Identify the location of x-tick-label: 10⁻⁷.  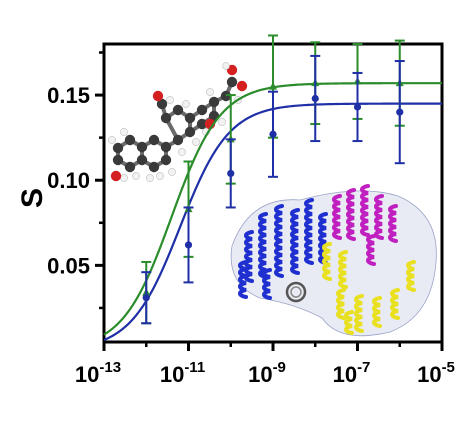
(352, 373).